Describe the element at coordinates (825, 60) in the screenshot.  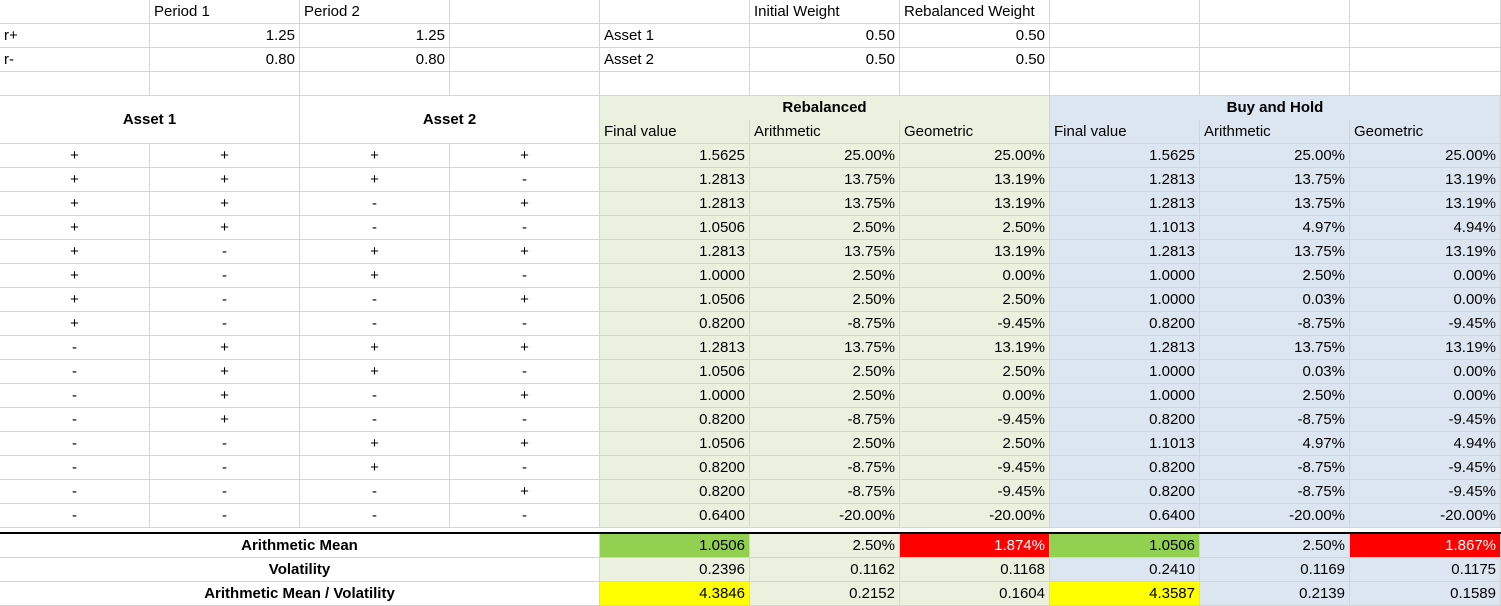
I see `initial-weight-value: 0.50` at that location.